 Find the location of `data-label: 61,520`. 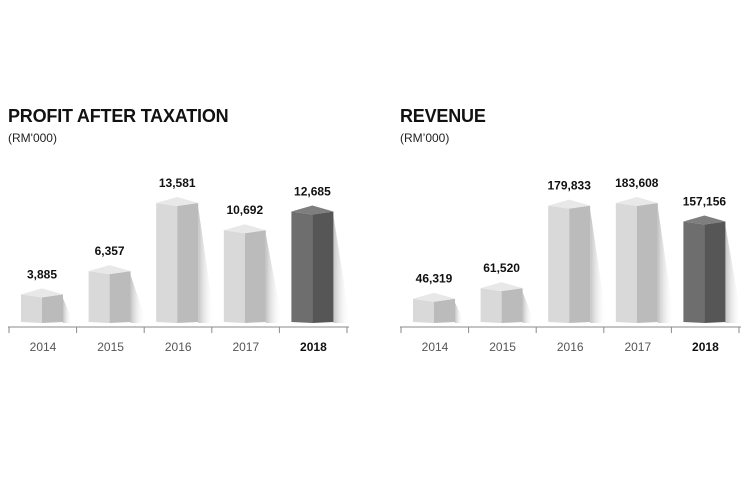

data-label: 61,520 is located at coordinates (501, 268).